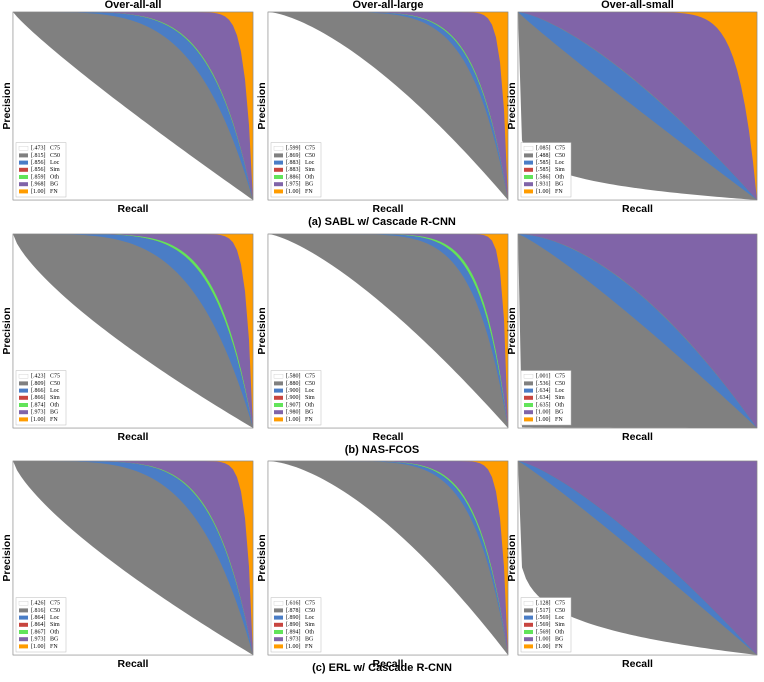 The width and height of the screenshot is (764, 682). Describe the element at coordinates (543, 149) in the screenshot. I see `legend-value: [.085]` at that location.